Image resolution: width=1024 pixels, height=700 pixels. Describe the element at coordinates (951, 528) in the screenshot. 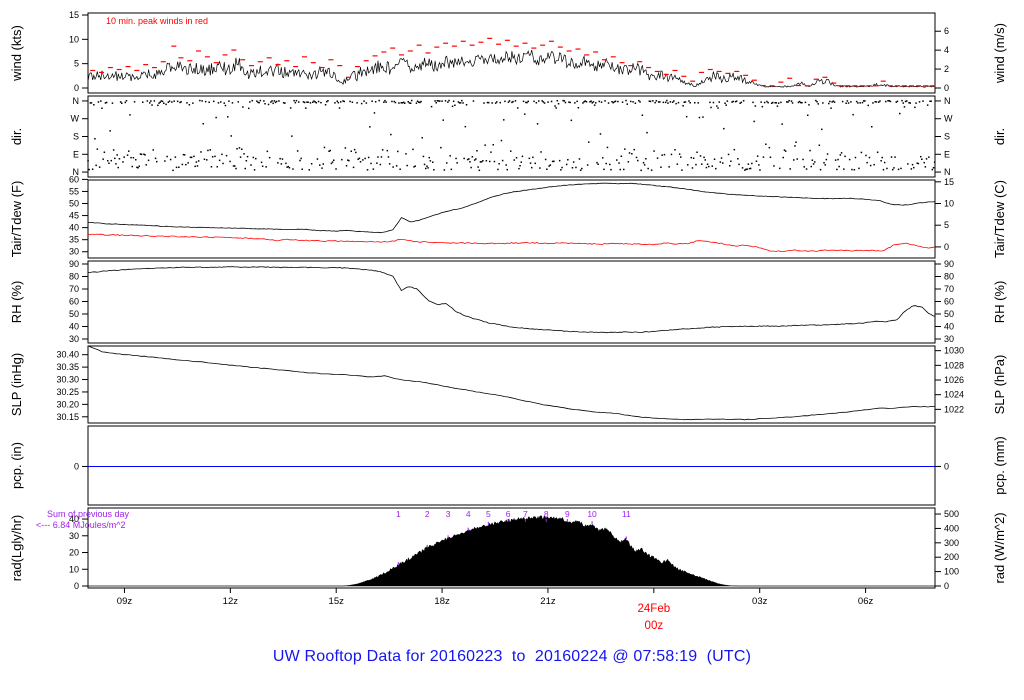

I see `tick-label: 400` at that location.